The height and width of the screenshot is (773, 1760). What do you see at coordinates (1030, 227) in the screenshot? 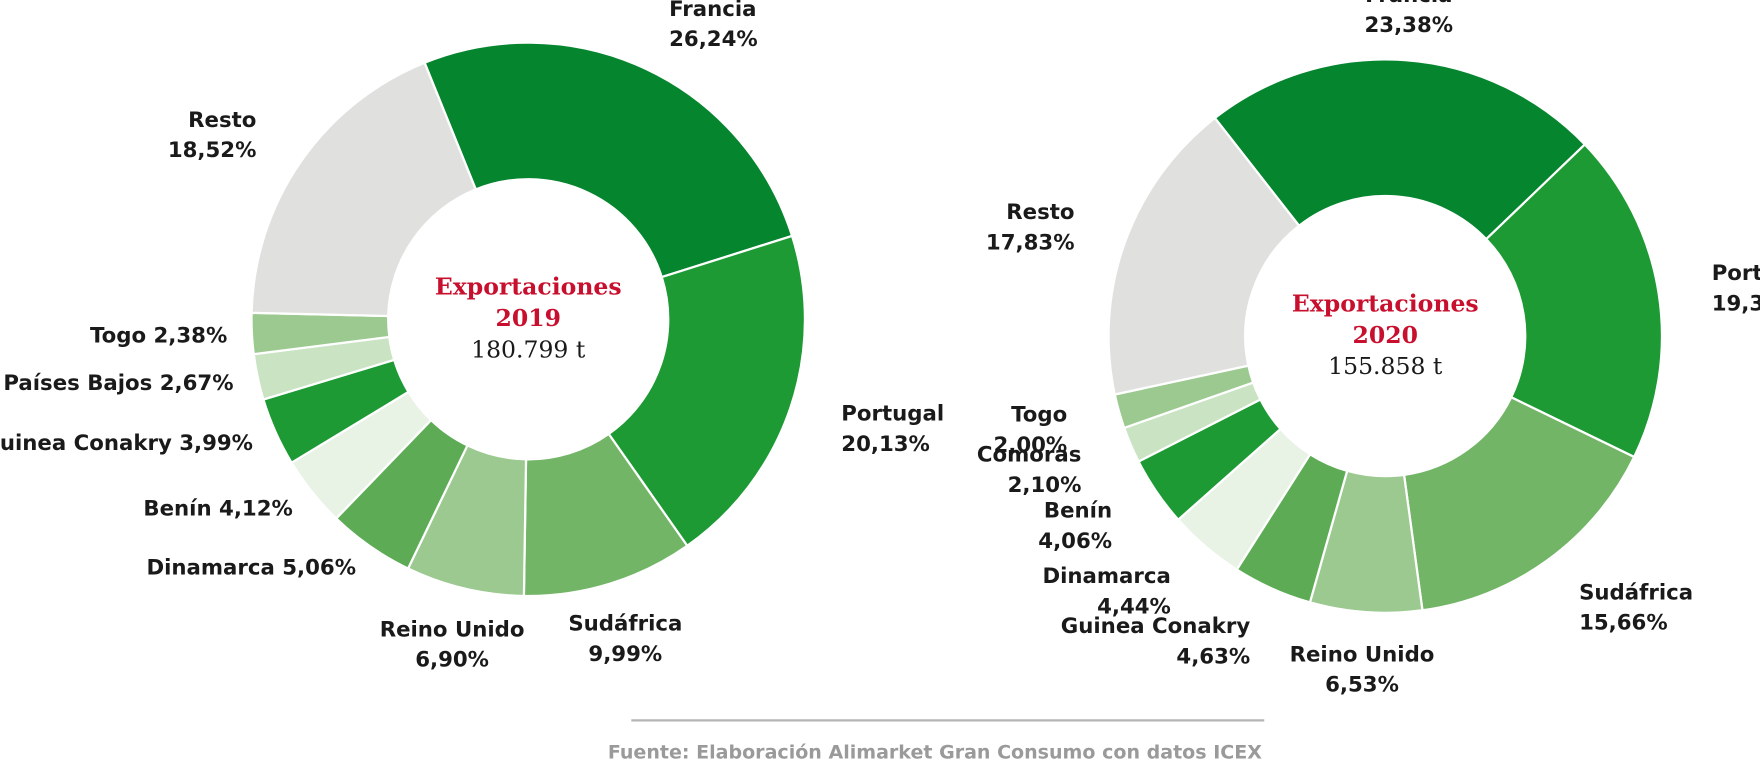
I see `slice-label: Resto 17,83%` at bounding box center [1030, 227].